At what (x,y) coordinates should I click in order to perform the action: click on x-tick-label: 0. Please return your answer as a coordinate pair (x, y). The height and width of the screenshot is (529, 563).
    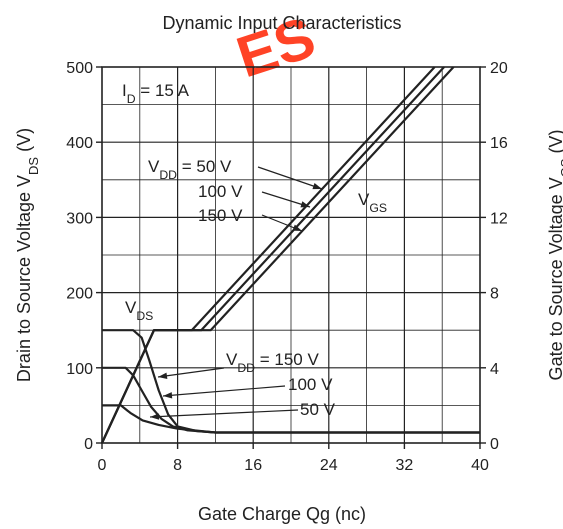
    Looking at the image, I should click on (102, 465).